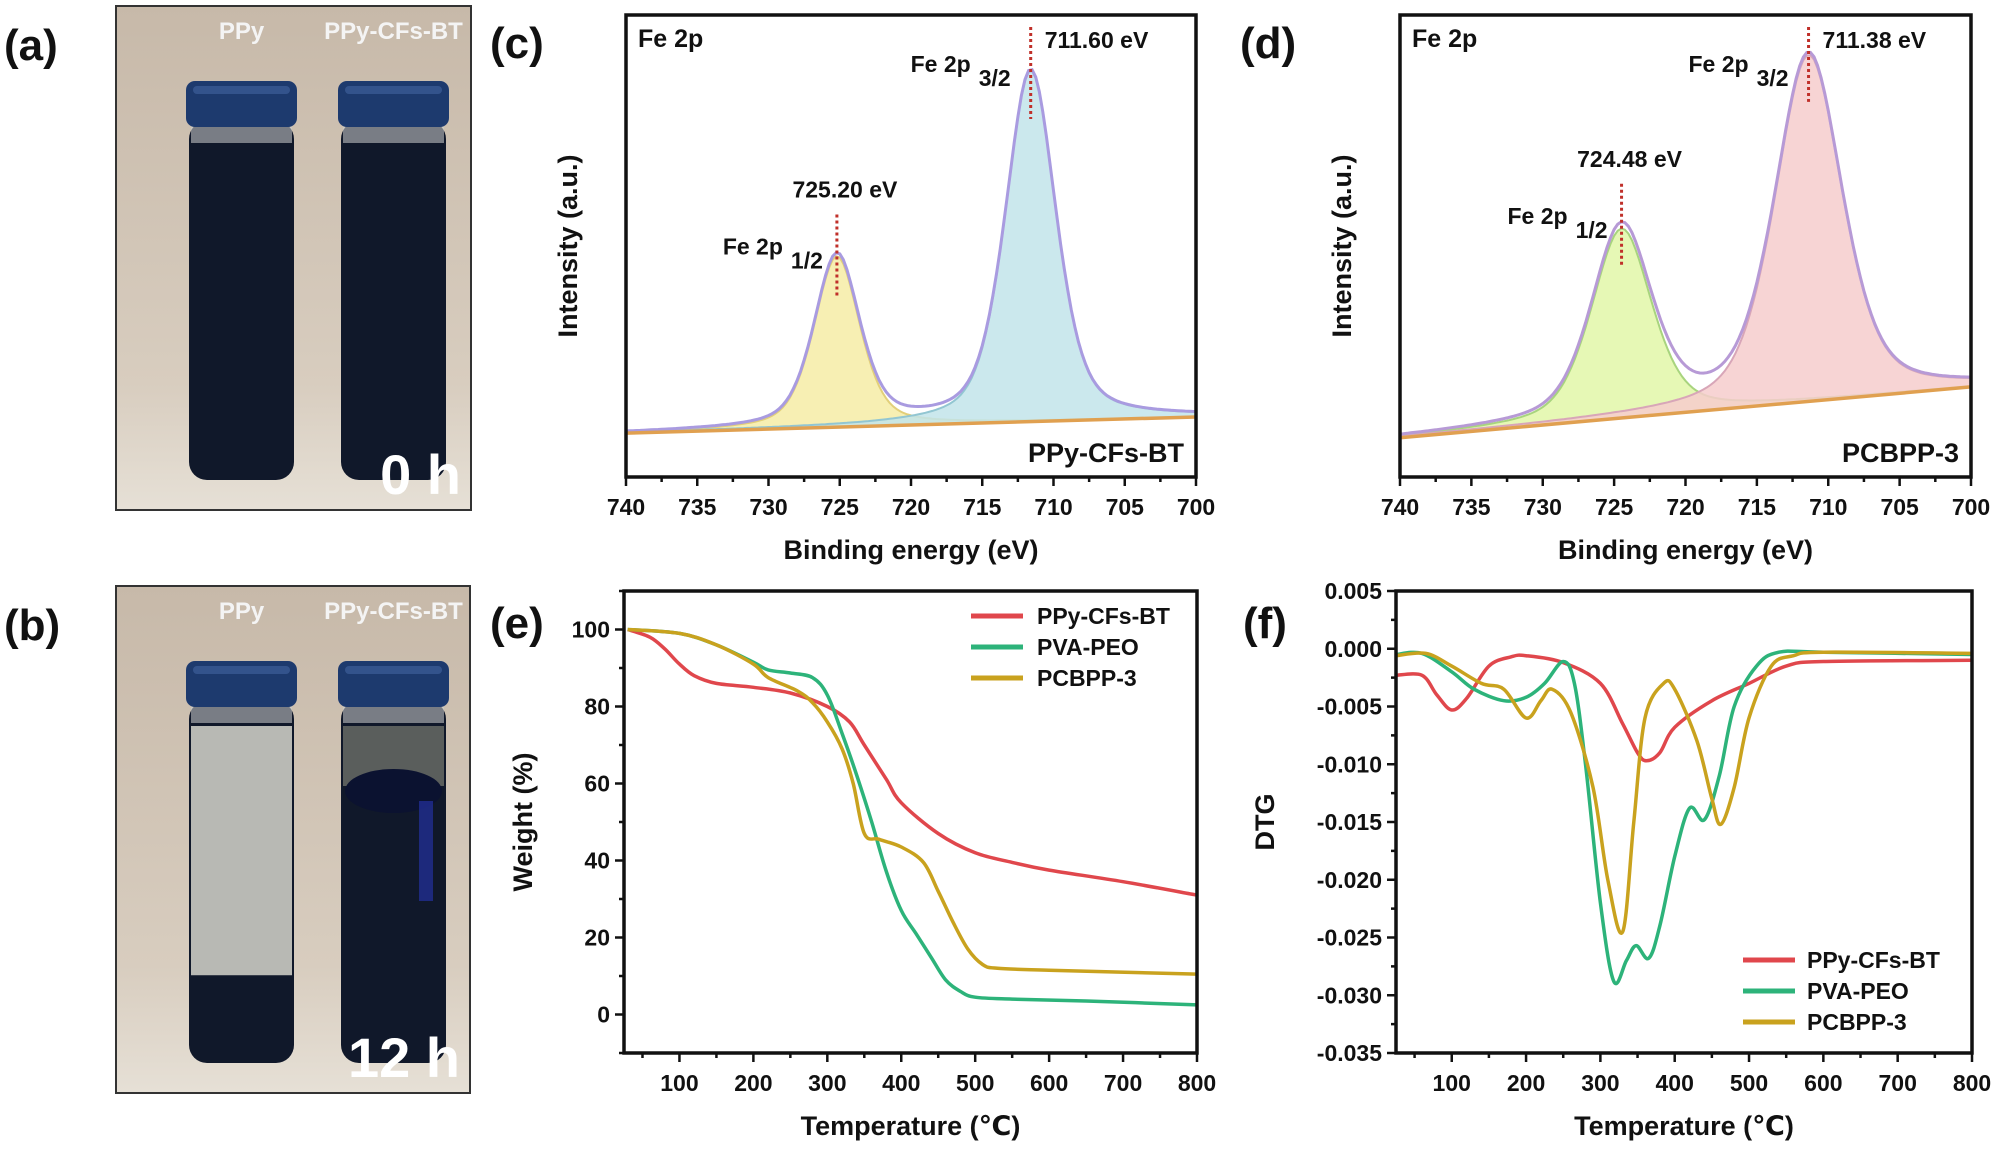 This screenshot has width=2000, height=1150. I want to click on peak-annotation: 724.48 eV Fe 2p 1/2, so click(1595, 206).